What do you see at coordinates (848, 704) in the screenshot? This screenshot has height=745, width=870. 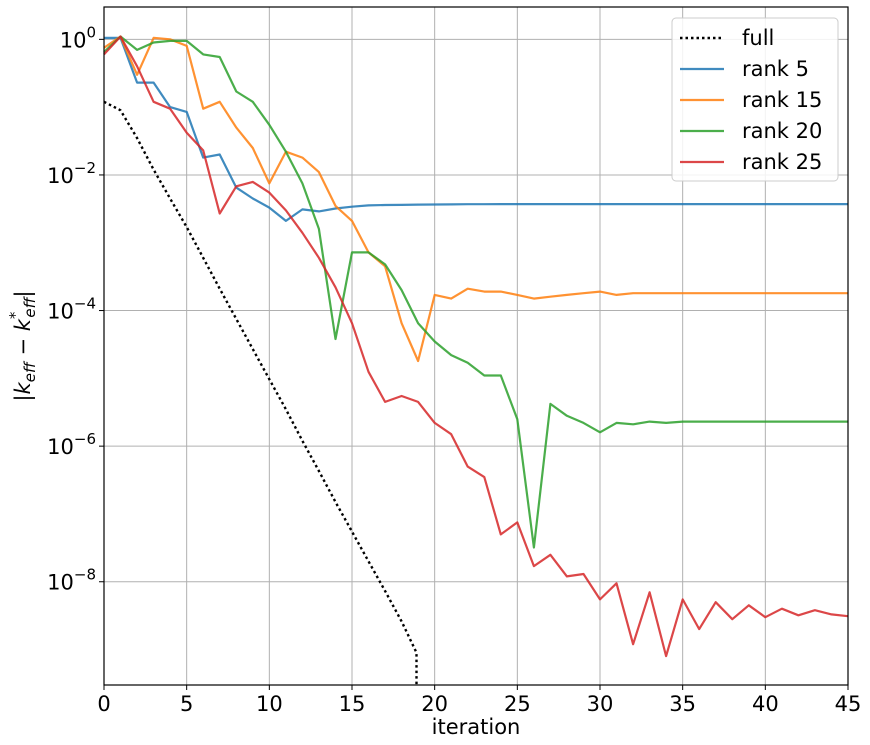 I see `x-tick-label: 45` at bounding box center [848, 704].